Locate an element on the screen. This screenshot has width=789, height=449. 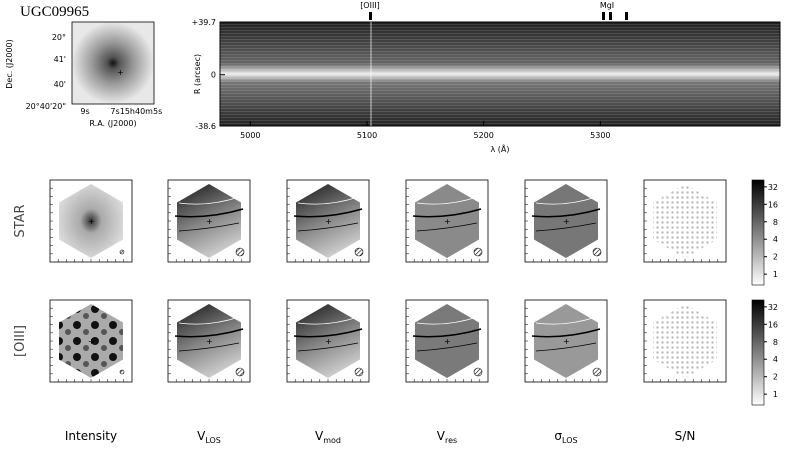
x-tick-label: 5300 is located at coordinates (600, 135).